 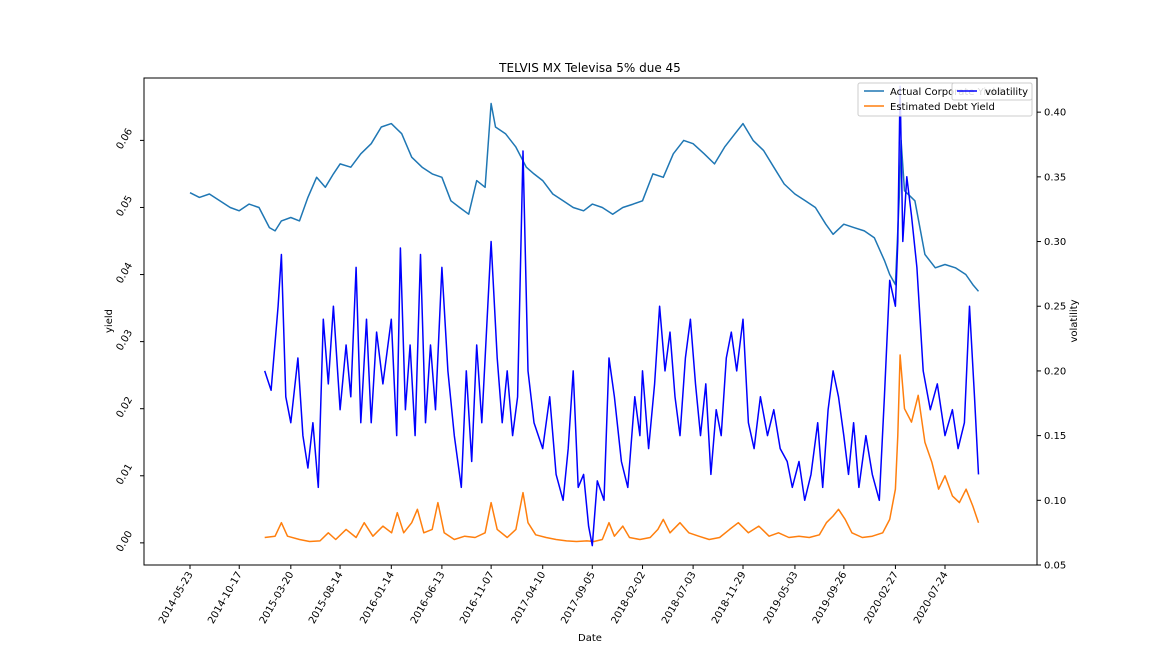 I want to click on y-axis-left: 0.00 0.01 0.02 0.03 0.04 0.05 0.06, so click(x=129, y=340).